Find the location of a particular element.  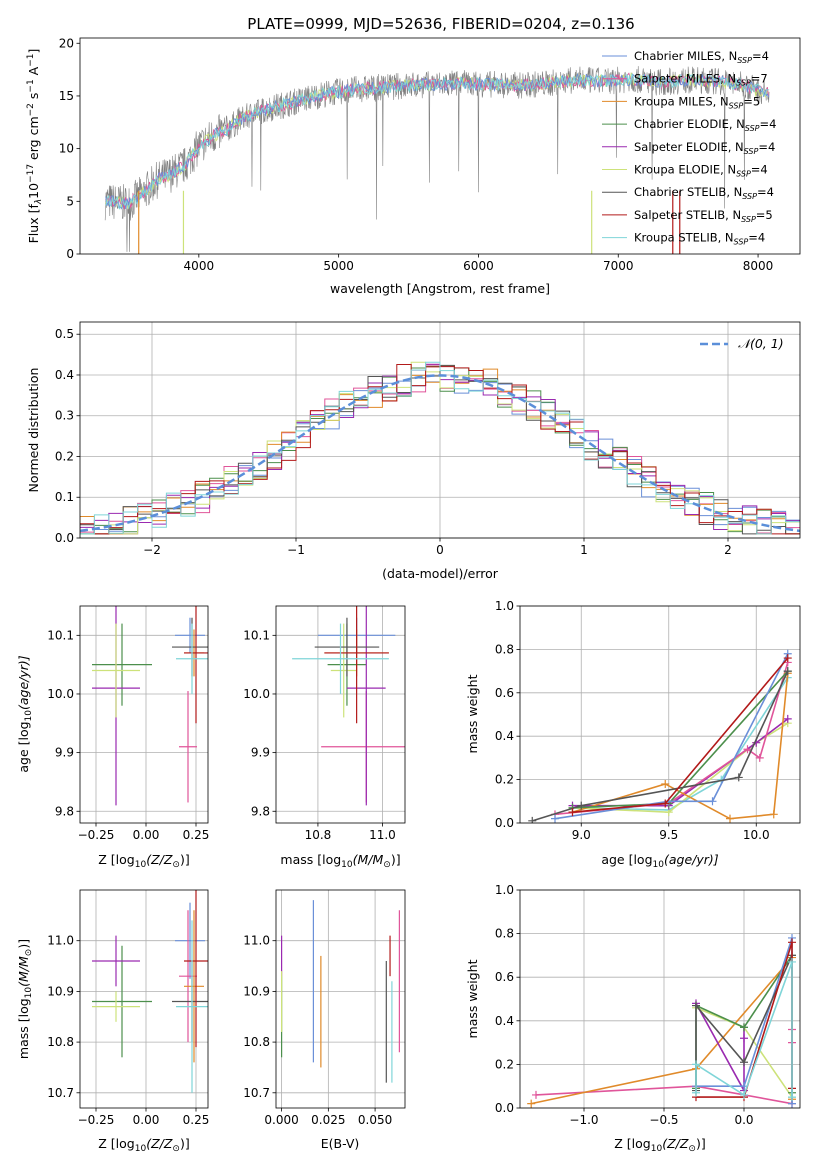

legend-eq: =5 is located at coordinates (764, 215).